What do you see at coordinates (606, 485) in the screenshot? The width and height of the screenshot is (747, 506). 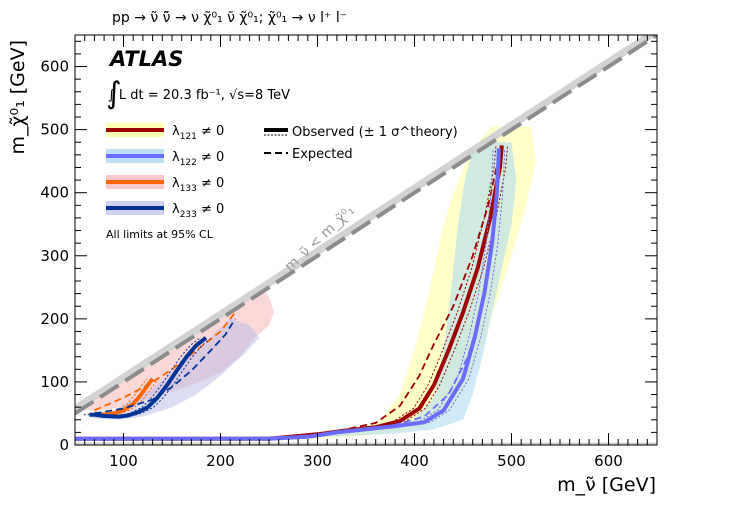 I see `x-axis-title: m_ν̃ [GeV]` at bounding box center [606, 485].